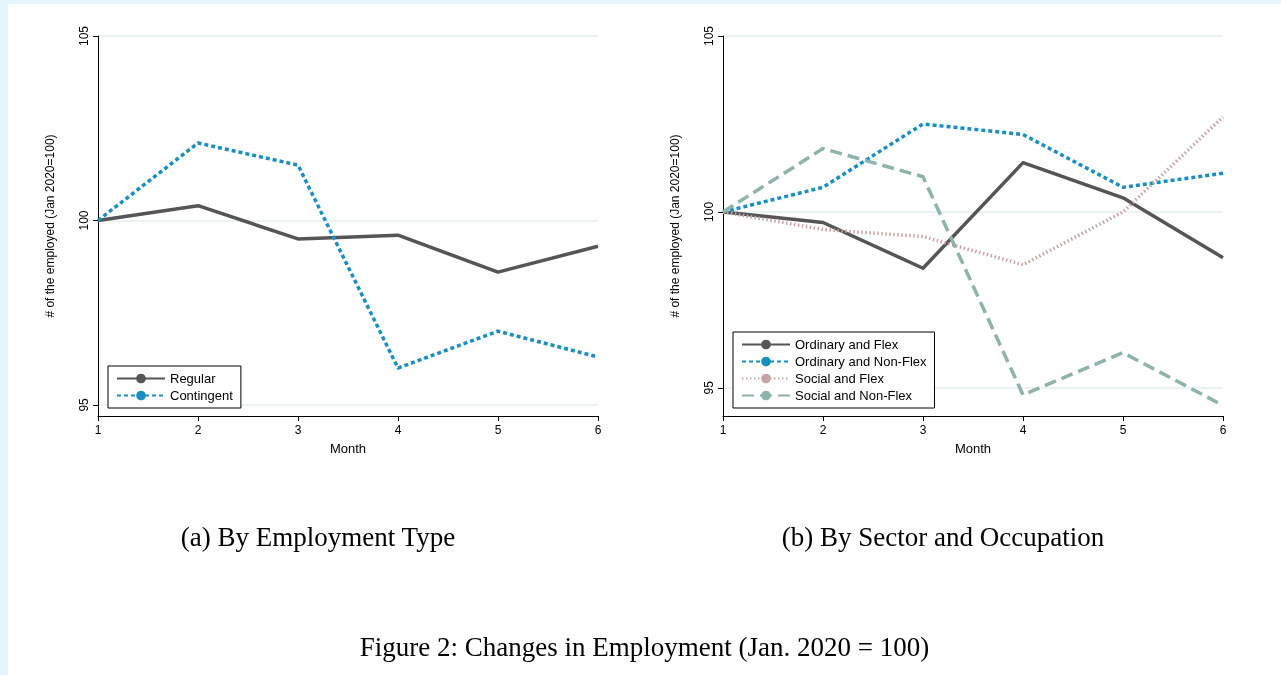  I want to click on legend-label: Ordinary and Non-Flex, so click(861, 361).